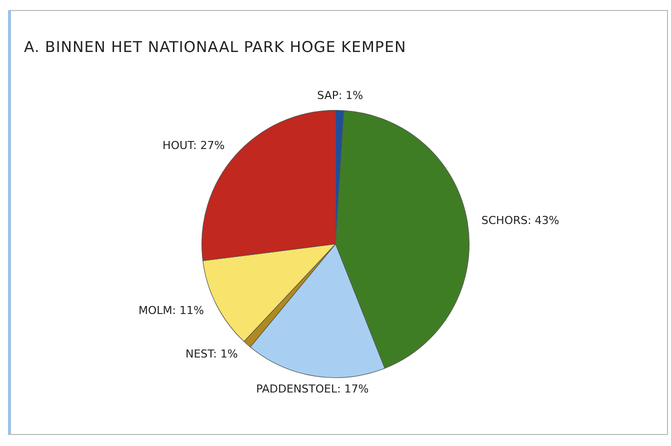  What do you see at coordinates (340, 95) in the screenshot?
I see `slice-label: SAP: 1%` at bounding box center [340, 95].